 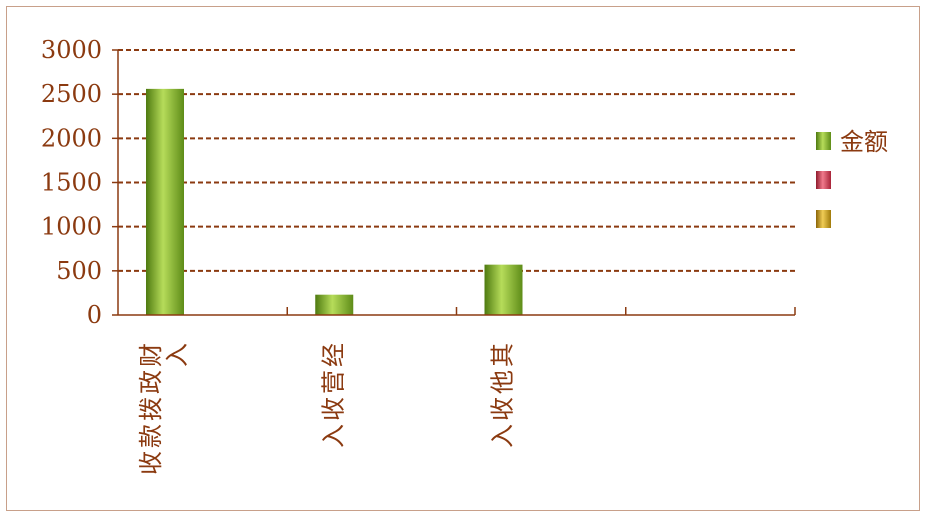 I want to click on y-tick-label: 2500, so click(x=71, y=94).